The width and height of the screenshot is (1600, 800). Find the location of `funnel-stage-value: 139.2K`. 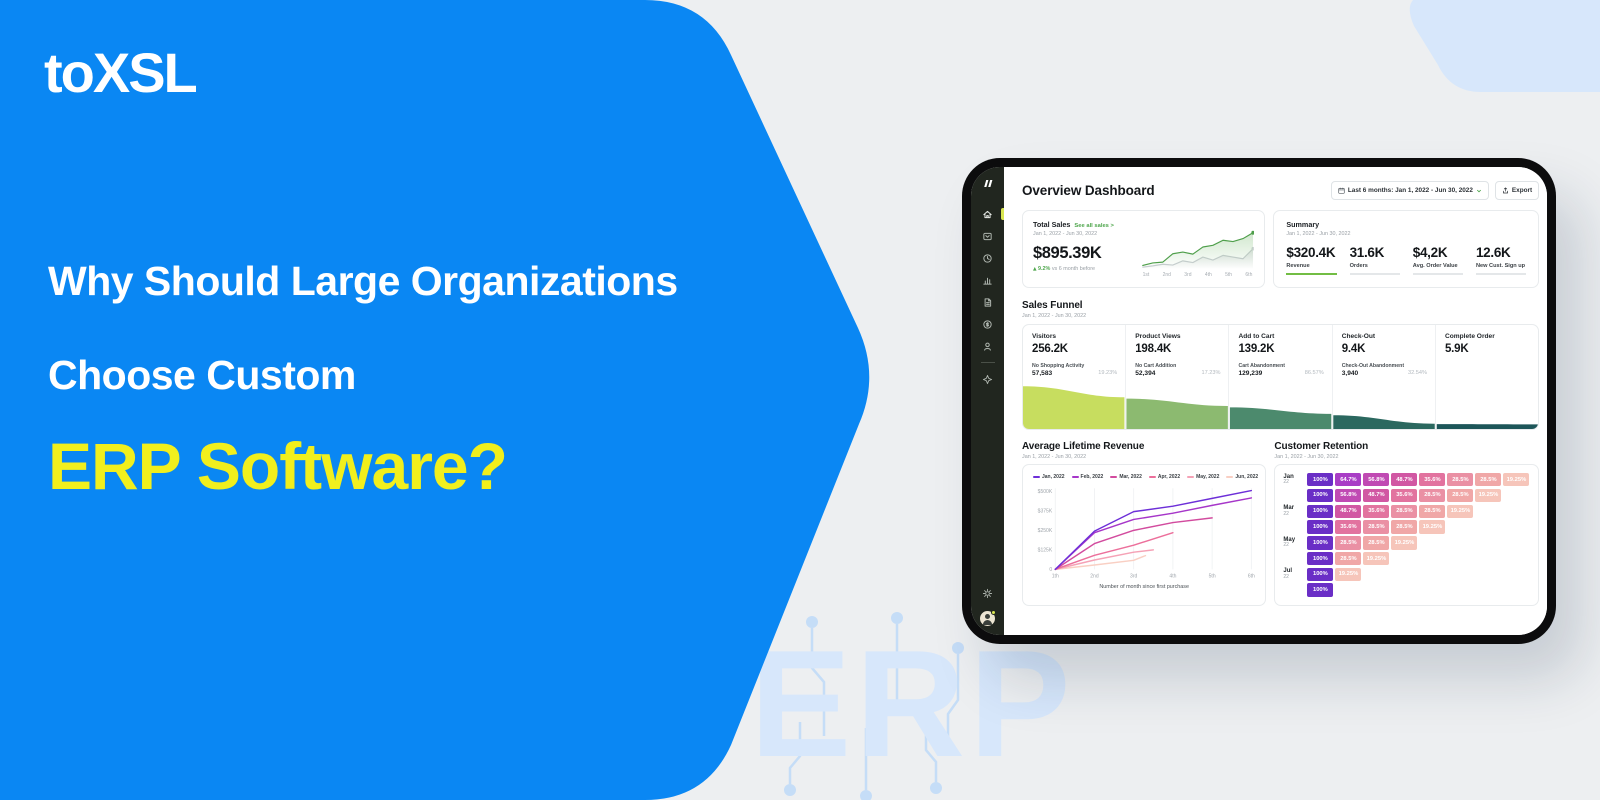

funnel-stage-value: 139.2K is located at coordinates (1256, 349).